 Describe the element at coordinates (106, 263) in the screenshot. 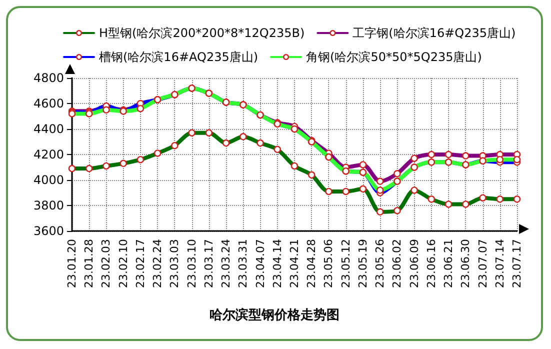

I see `x-tick-label: 23.02.03` at that location.